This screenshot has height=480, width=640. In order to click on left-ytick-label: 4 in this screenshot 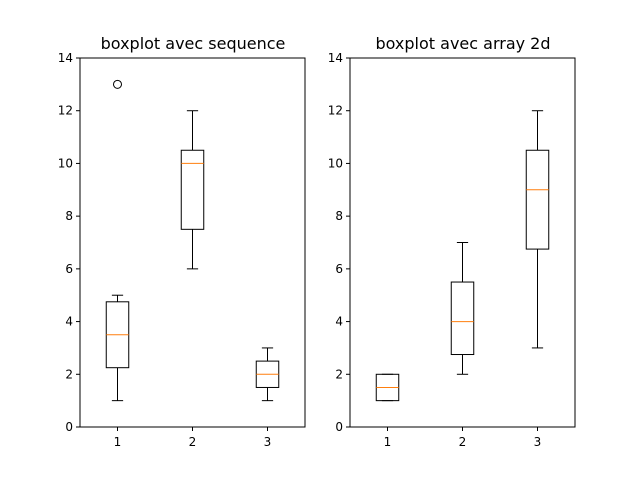, I will do `click(69, 322)`.